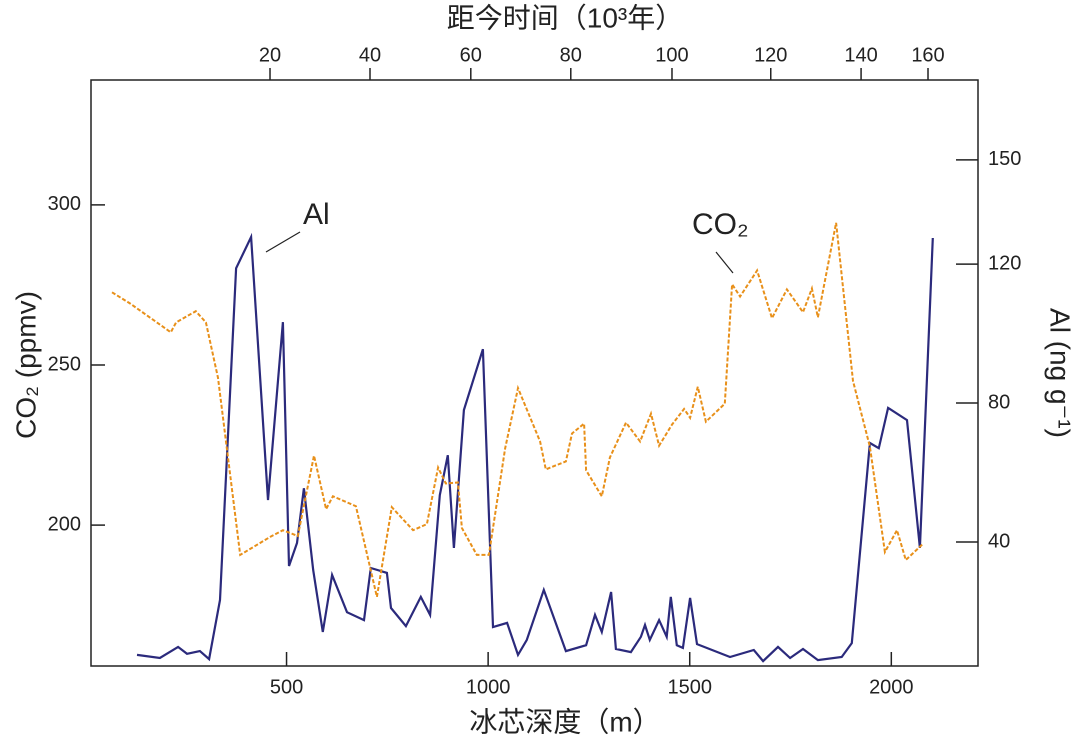 The width and height of the screenshot is (1080, 744). What do you see at coordinates (565, 17) in the screenshot?
I see `top-axis-title: 距今时间（10³年）` at bounding box center [565, 17].